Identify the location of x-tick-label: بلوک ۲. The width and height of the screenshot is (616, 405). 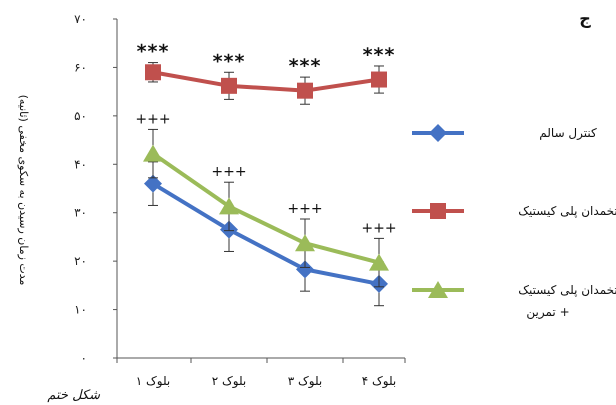
(229, 381).